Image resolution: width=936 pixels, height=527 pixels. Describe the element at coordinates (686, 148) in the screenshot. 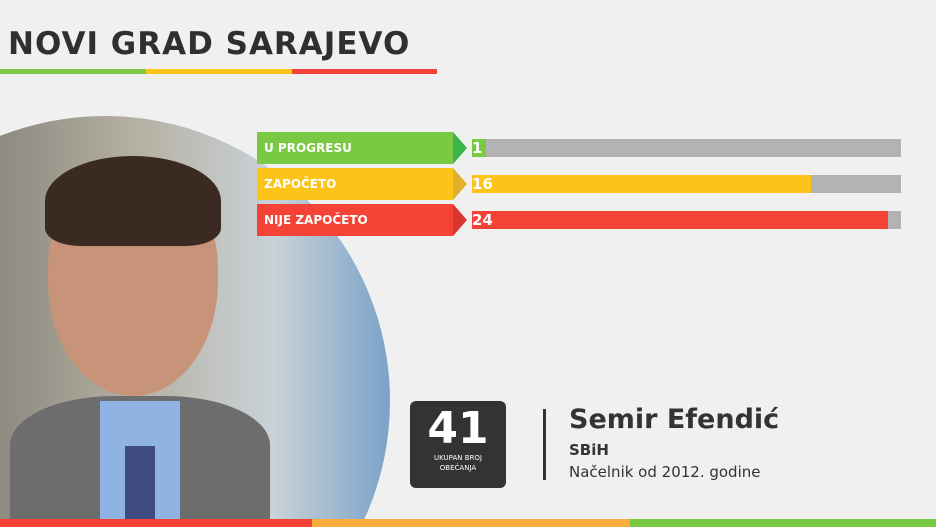

I see `status-track: 1` at that location.